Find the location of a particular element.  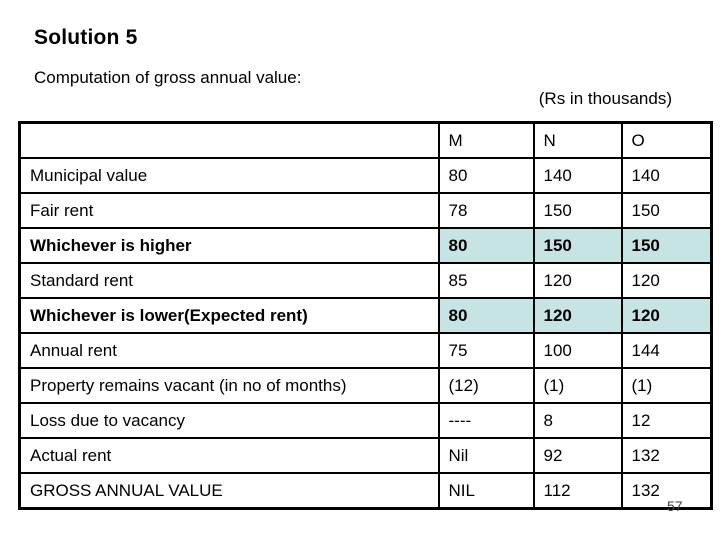

value-cell: 144 is located at coordinates (666, 350).